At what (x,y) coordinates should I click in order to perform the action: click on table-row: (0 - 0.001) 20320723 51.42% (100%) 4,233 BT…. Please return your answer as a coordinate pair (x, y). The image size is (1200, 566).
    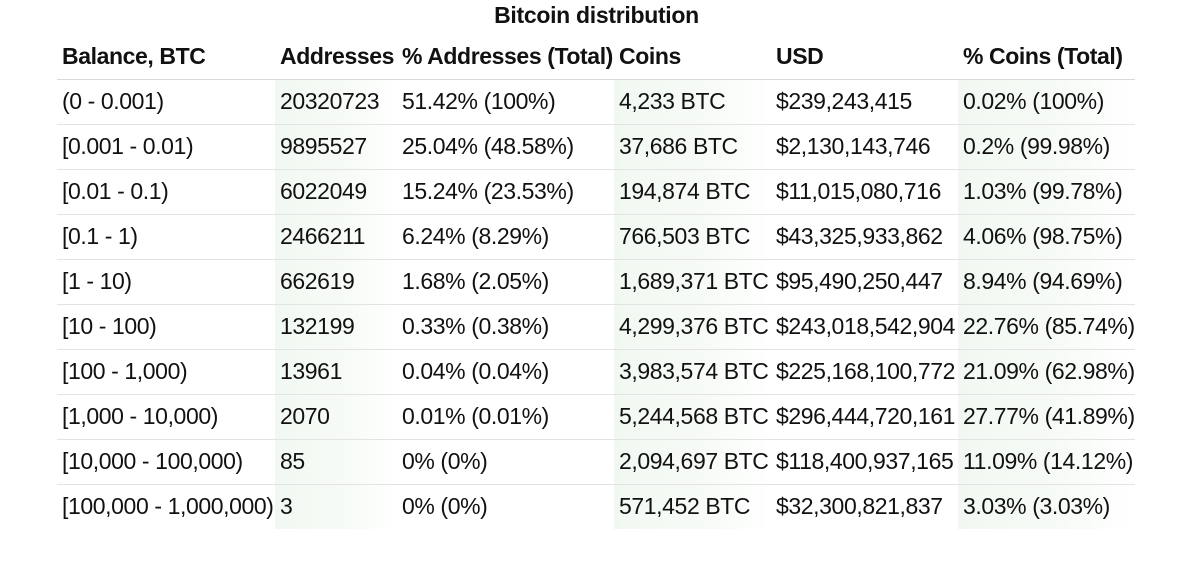
    Looking at the image, I should click on (596, 102).